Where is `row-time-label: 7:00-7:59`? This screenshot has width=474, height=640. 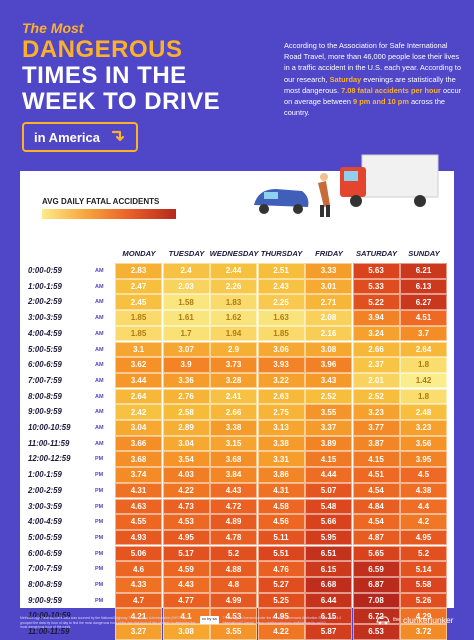
row-time-label: 7:00-7:59 is located at coordinates (45, 380).